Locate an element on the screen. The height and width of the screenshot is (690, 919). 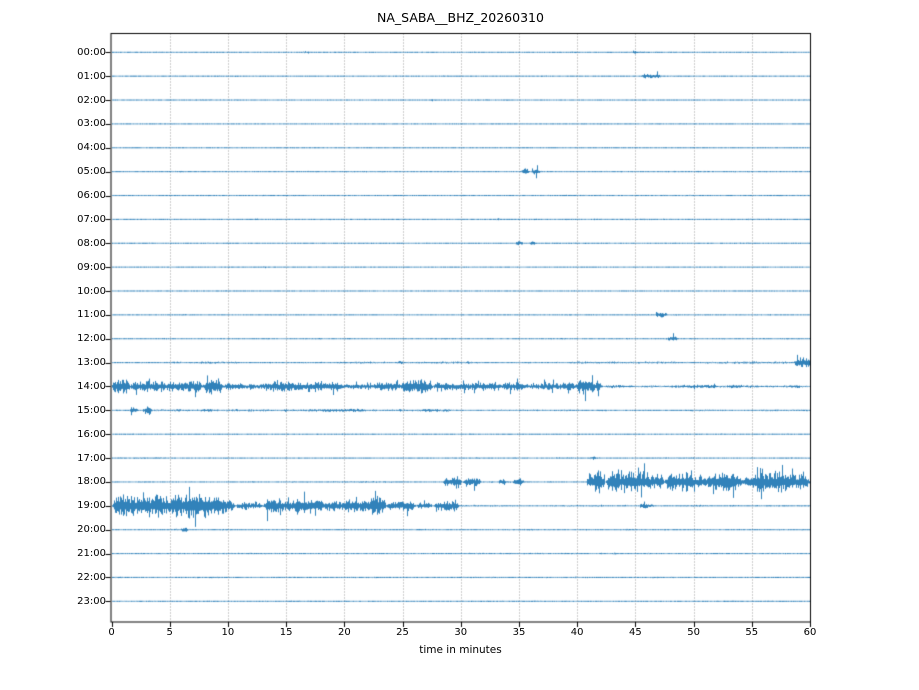
y-tick-label: 10:00 is located at coordinates (91, 291).